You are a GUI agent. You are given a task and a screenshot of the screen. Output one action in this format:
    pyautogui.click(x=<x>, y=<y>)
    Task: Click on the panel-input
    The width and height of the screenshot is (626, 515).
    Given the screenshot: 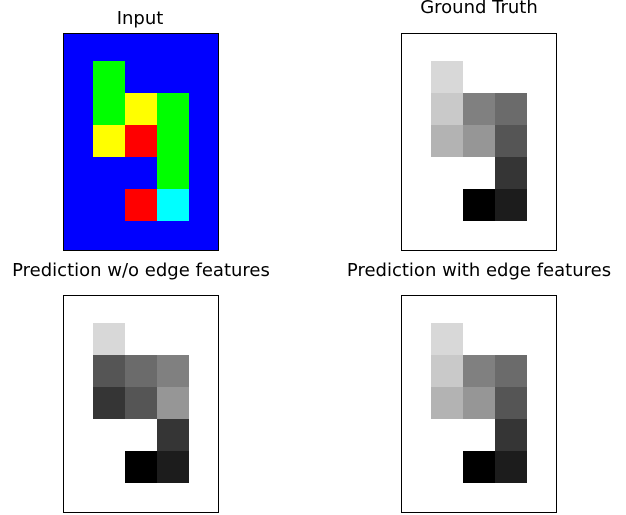 What is the action you would take?
    pyautogui.click(x=141, y=142)
    